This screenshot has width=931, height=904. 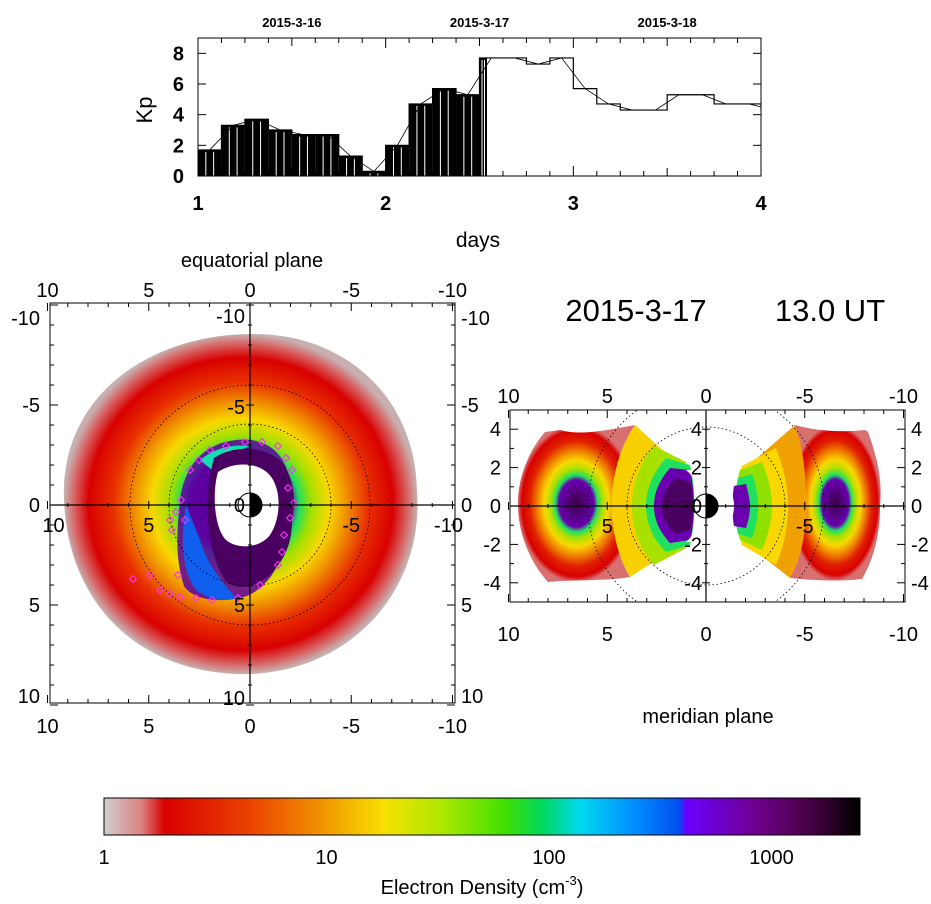 I want to click on me-axis-tick-label: 5, so click(x=607, y=527).